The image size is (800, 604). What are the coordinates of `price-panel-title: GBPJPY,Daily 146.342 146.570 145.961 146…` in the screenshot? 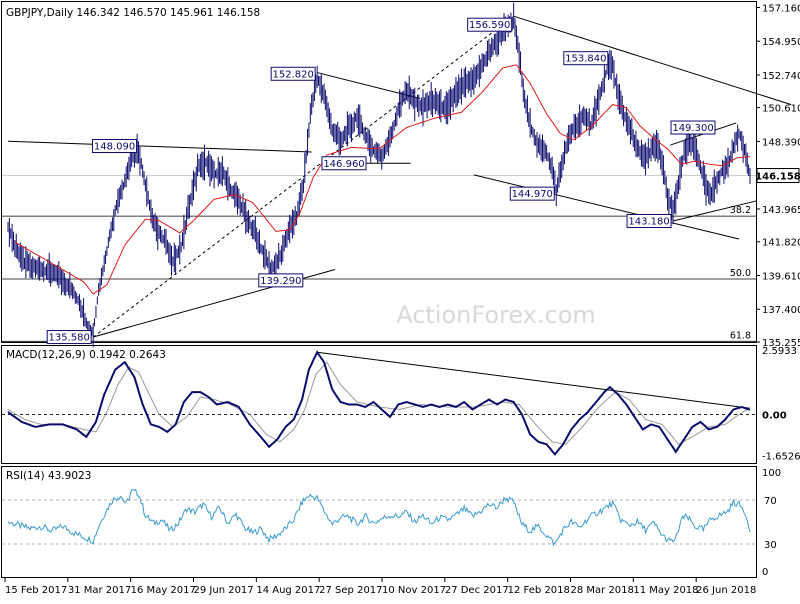 It's located at (133, 13).